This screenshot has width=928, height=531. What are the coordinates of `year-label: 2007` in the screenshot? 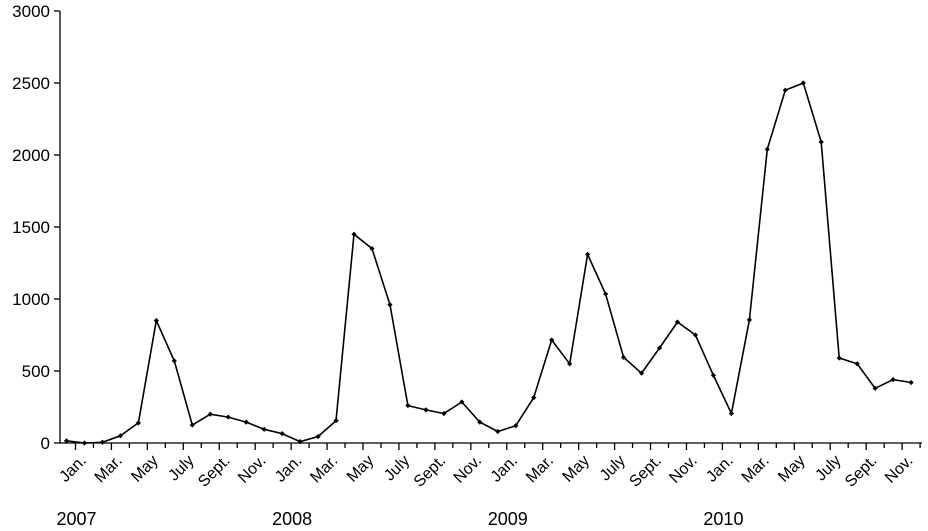 It's located at (77, 519).